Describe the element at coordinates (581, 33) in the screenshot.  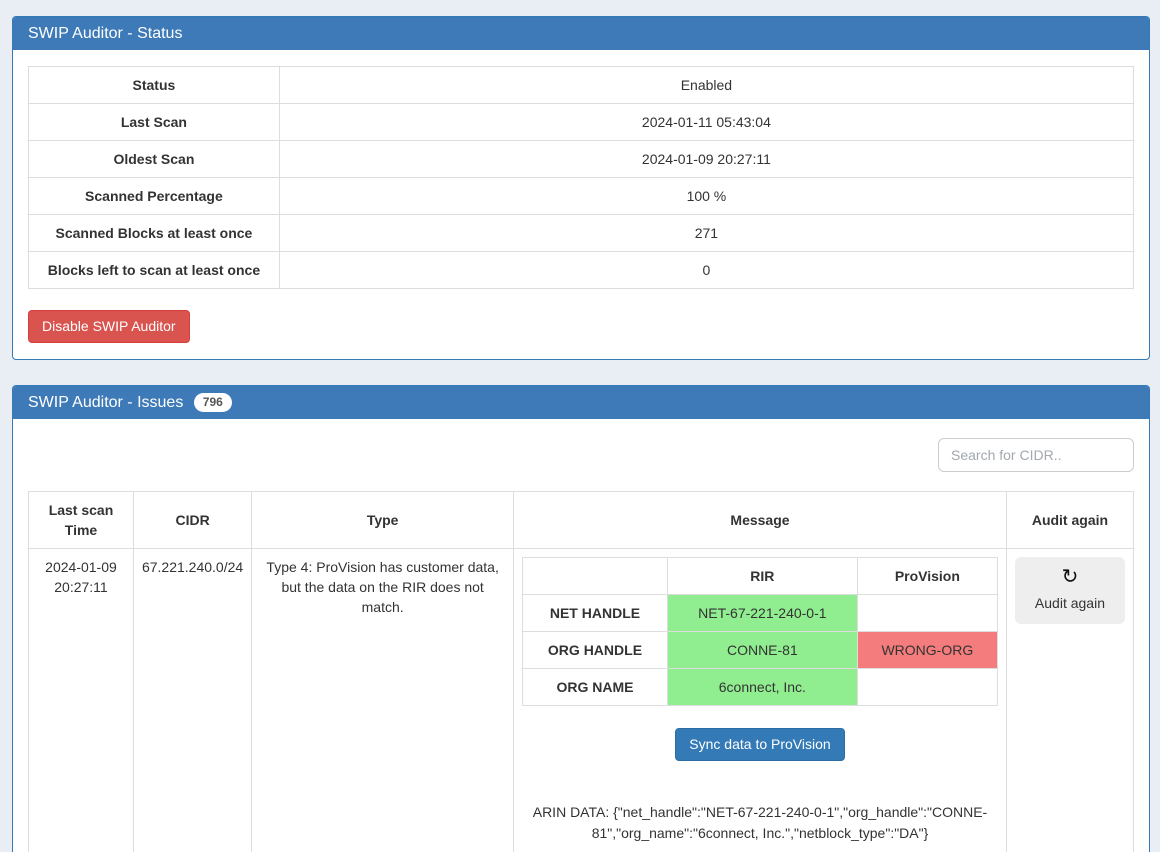
I see `status-panel-header: SWIP Auditor - Status` at that location.